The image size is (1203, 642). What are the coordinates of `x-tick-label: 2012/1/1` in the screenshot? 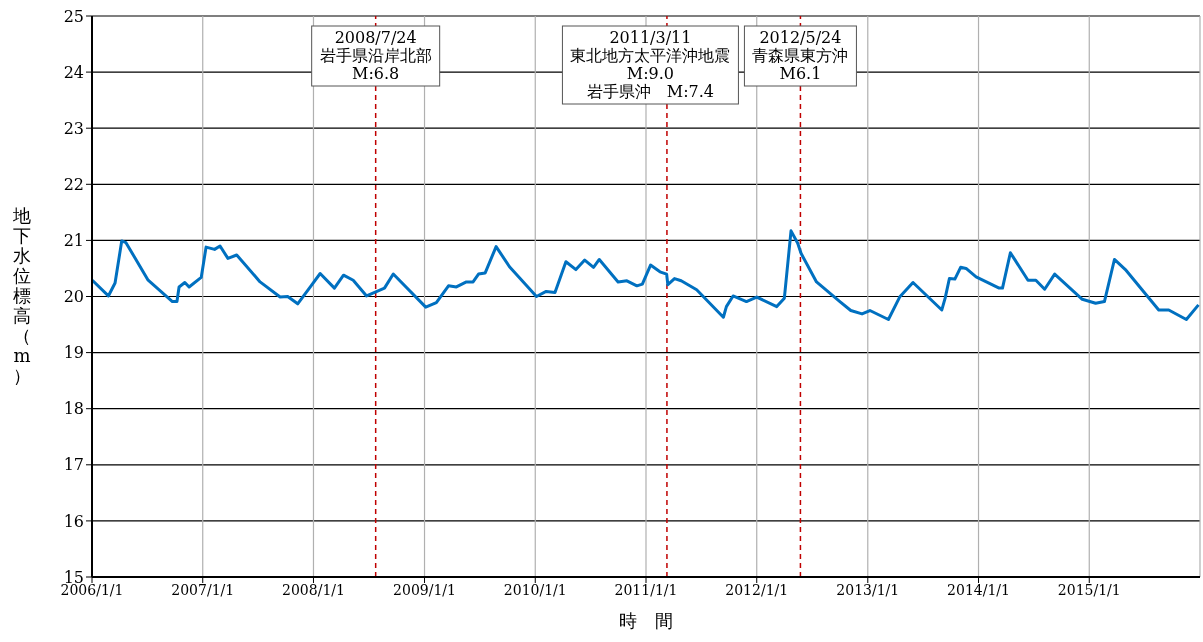 It's located at (757, 589).